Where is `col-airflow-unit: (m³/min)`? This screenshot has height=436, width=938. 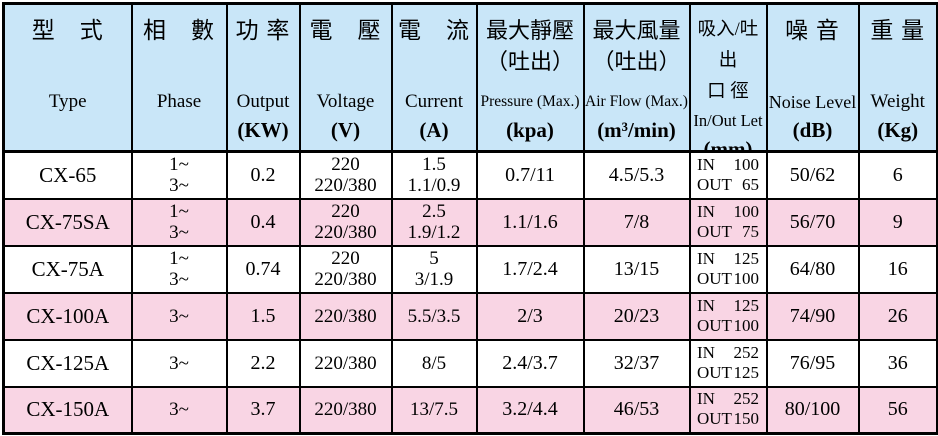 col-airflow-unit: (m³/min) is located at coordinates (636, 130).